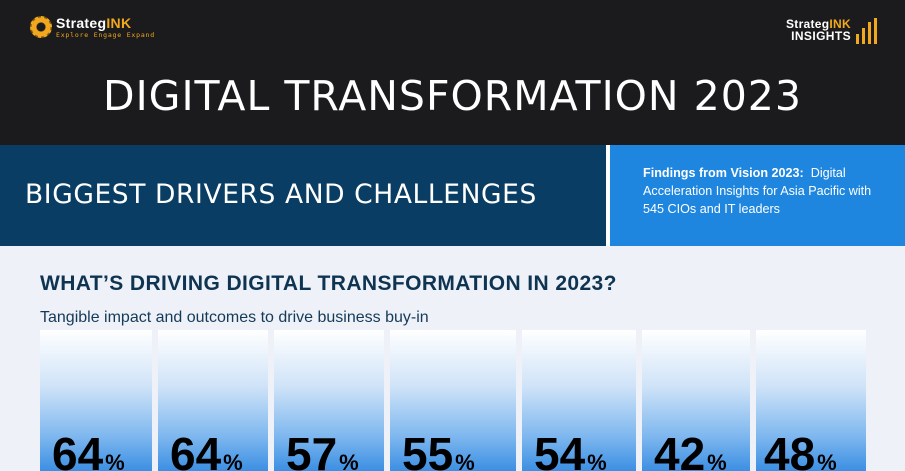  I want to click on logo-left-name: StrategINK, so click(94, 23).